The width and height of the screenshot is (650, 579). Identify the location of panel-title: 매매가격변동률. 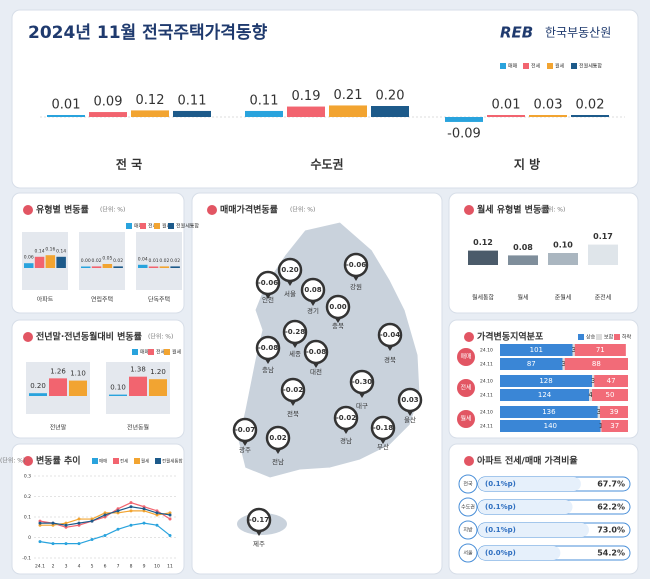
(249, 210).